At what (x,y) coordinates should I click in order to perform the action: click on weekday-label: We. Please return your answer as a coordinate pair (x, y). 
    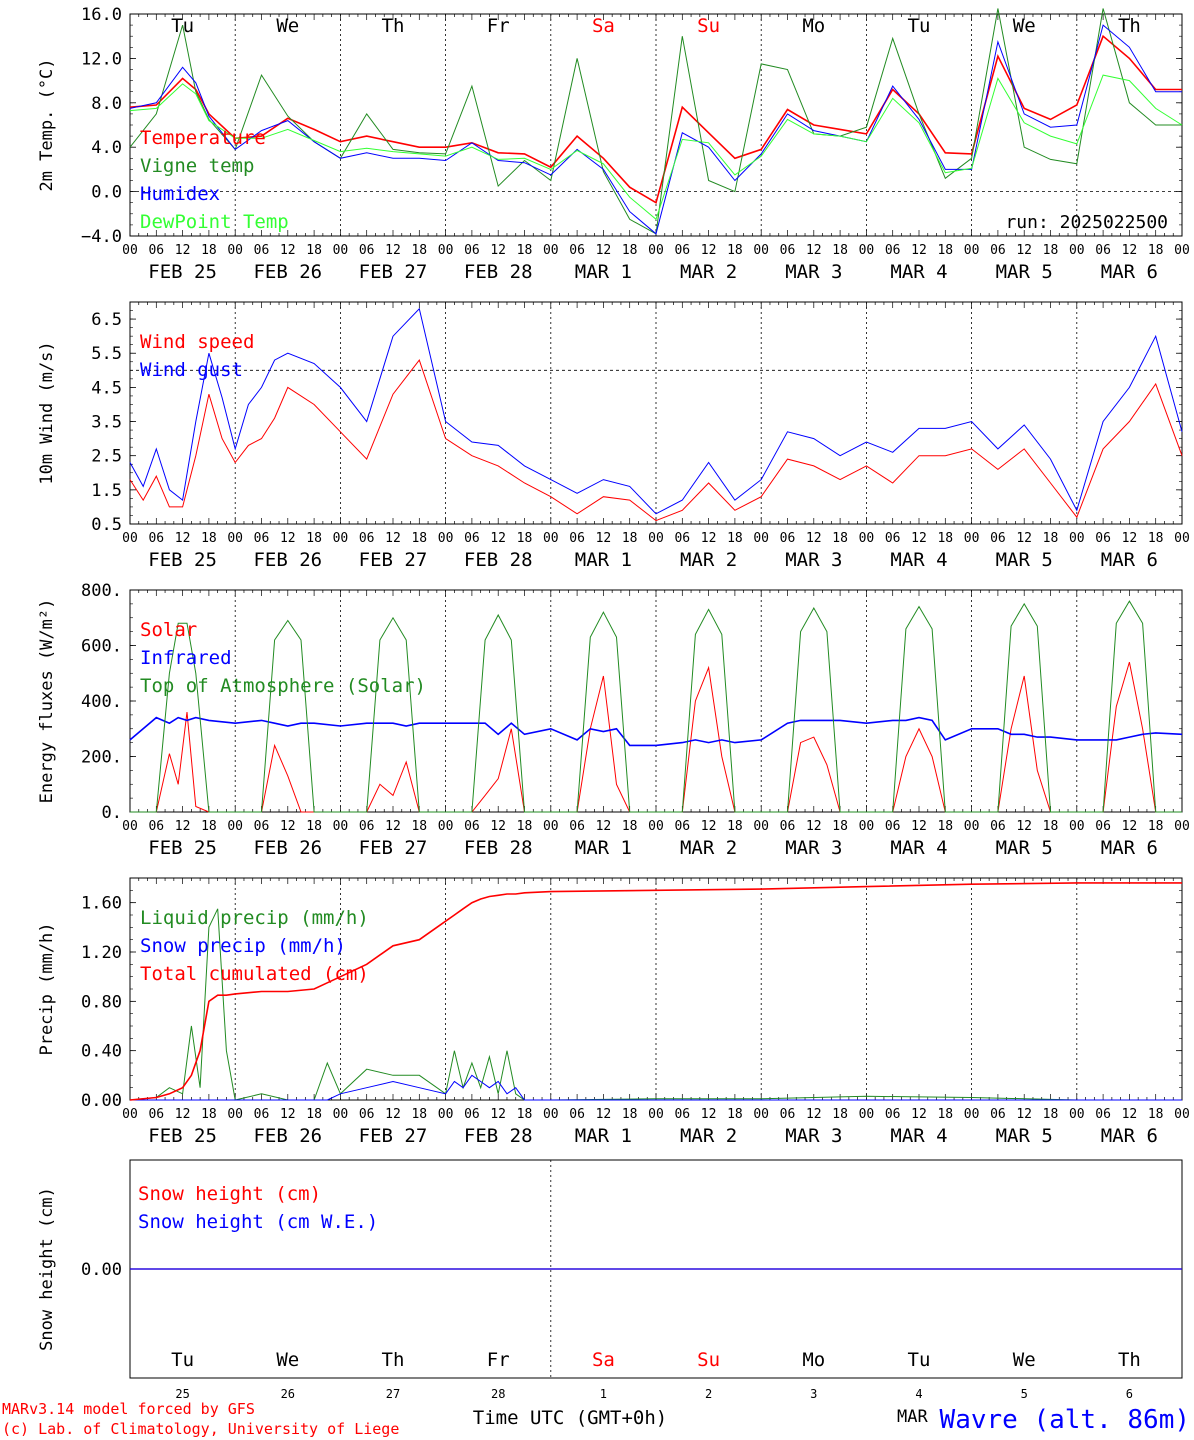
    Looking at the image, I should click on (1024, 26).